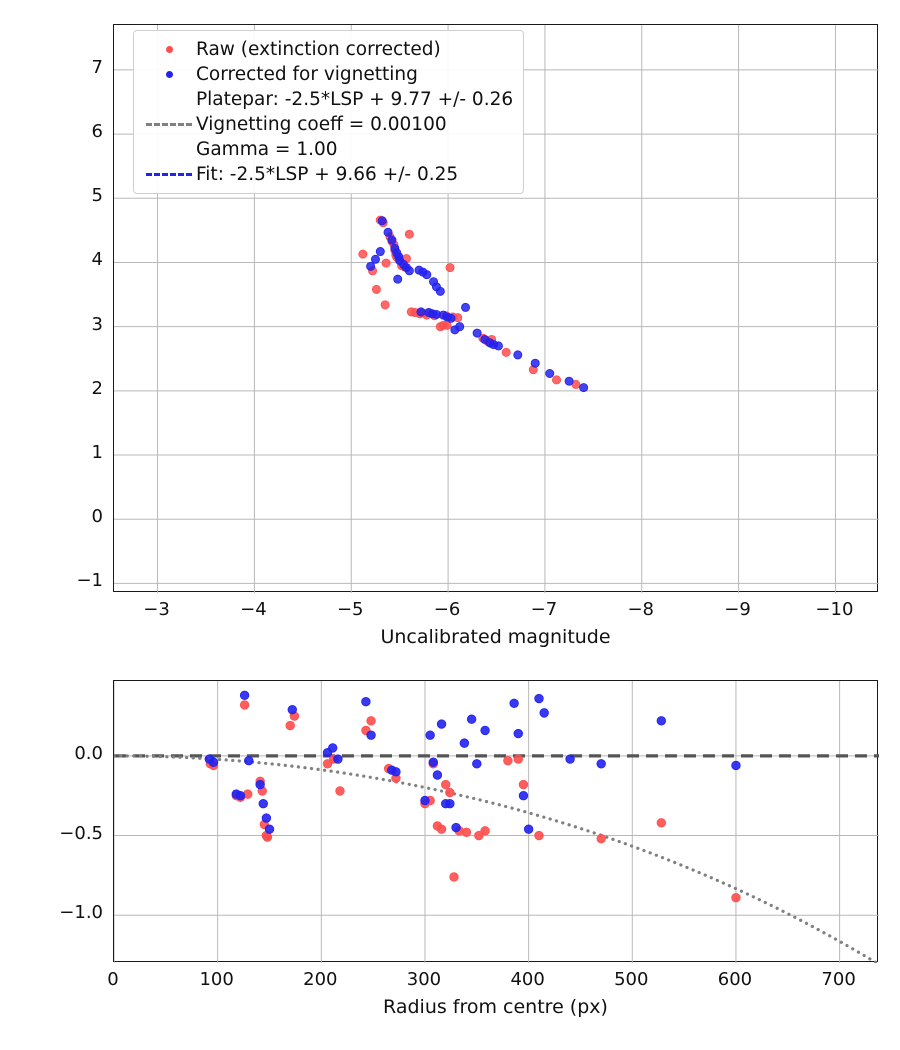 This screenshot has width=900, height=1050. What do you see at coordinates (97, 324) in the screenshot?
I see `top-plot-ytick: 3` at bounding box center [97, 324].